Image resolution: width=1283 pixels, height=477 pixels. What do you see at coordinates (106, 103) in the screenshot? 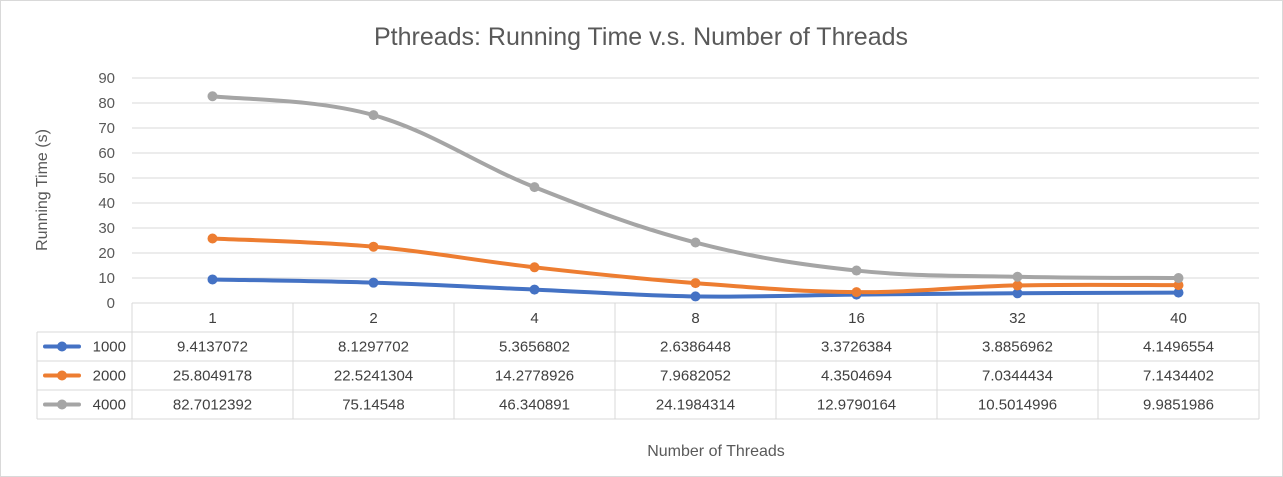
I see `y-tick-label: 80` at bounding box center [106, 103].